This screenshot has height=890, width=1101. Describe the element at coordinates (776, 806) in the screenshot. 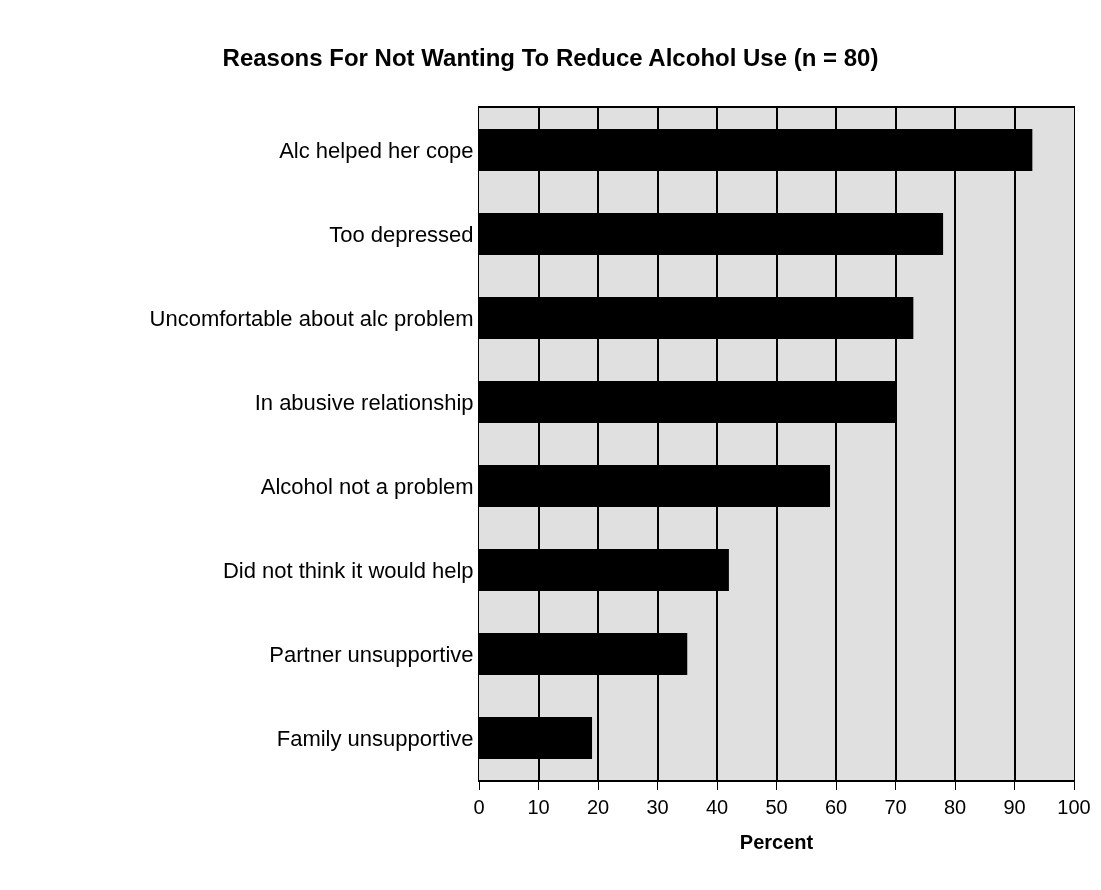

I see `x-tick-label: 50` at that location.